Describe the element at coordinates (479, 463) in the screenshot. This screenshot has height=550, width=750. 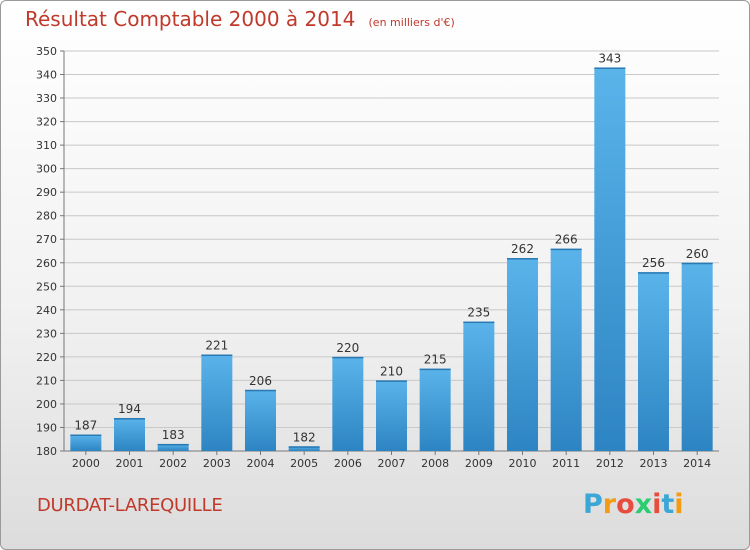
I see `x-tick-label-2009: 2009` at that location.